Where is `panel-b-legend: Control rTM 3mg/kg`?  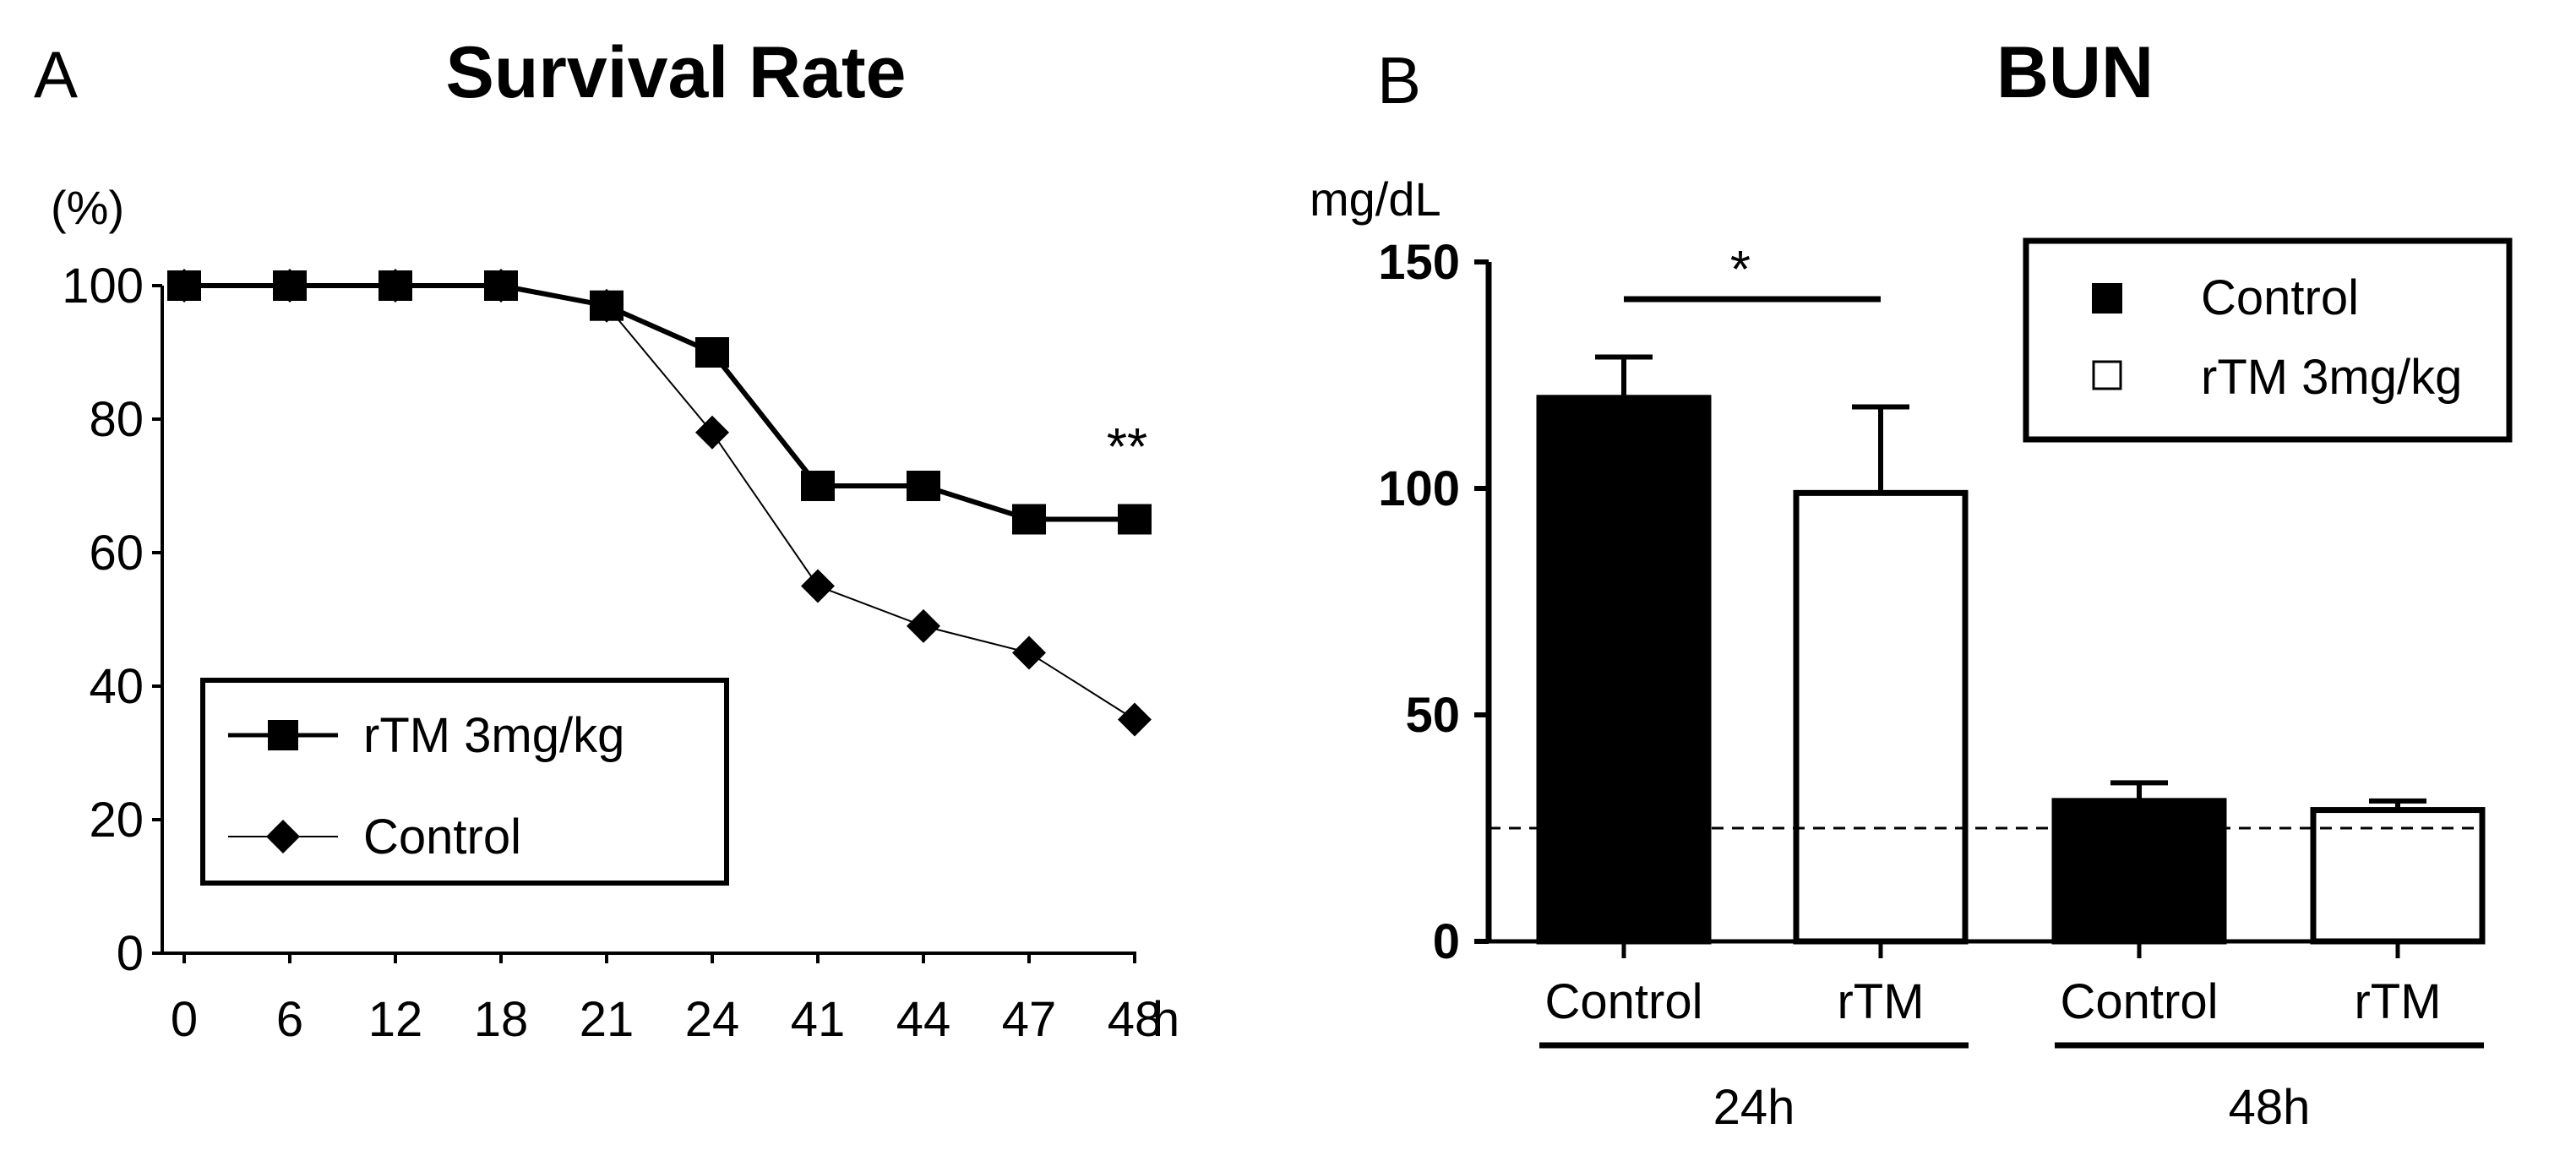
panel-b-legend: Control rTM 3mg/kg is located at coordinates (2268, 340).